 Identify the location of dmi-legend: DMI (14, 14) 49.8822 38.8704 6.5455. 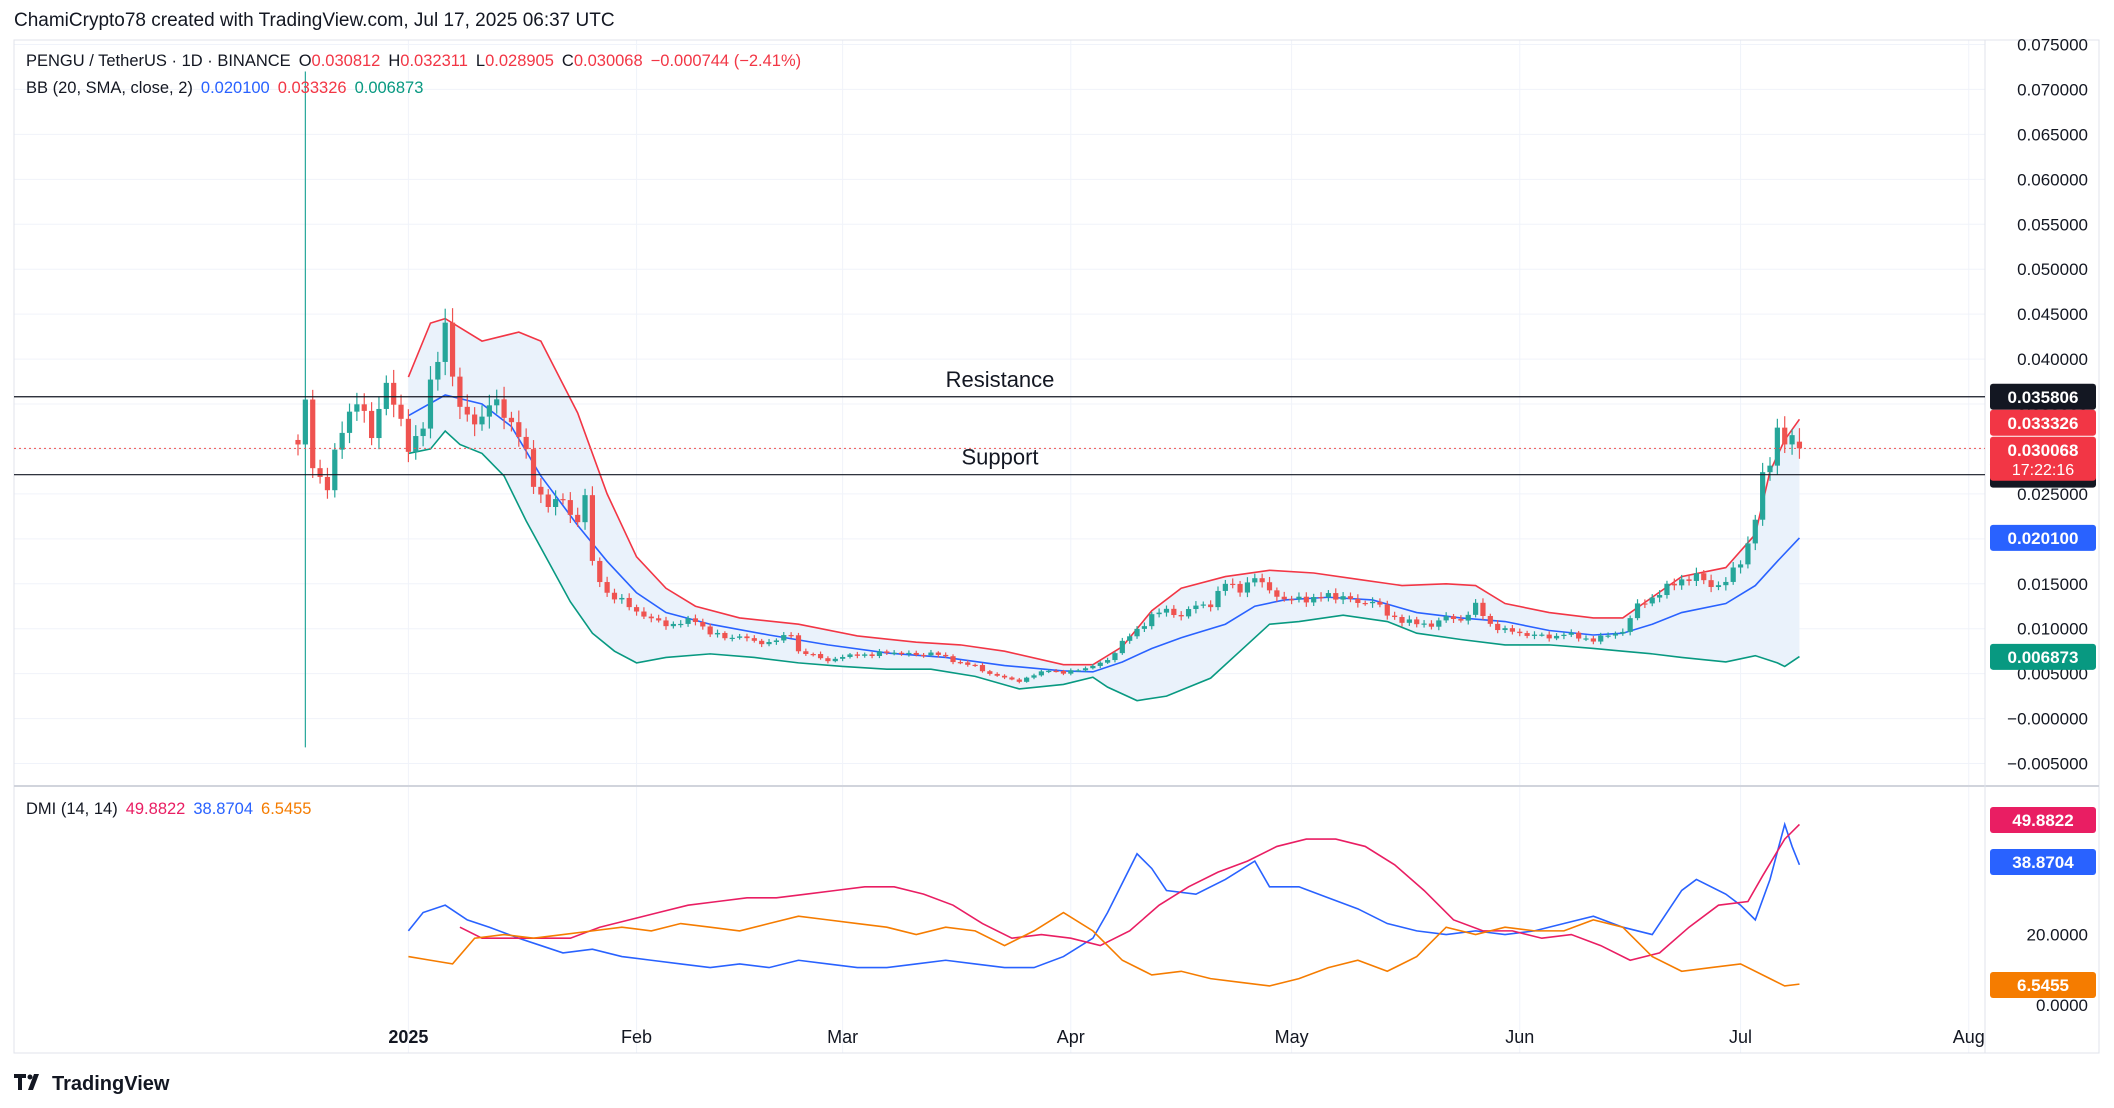
(172, 809).